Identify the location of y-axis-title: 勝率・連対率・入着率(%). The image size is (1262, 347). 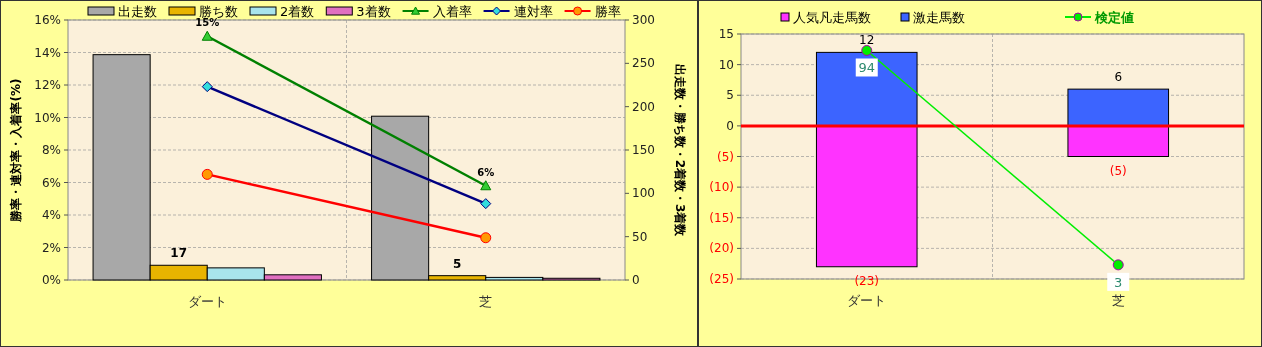
(16, 150).